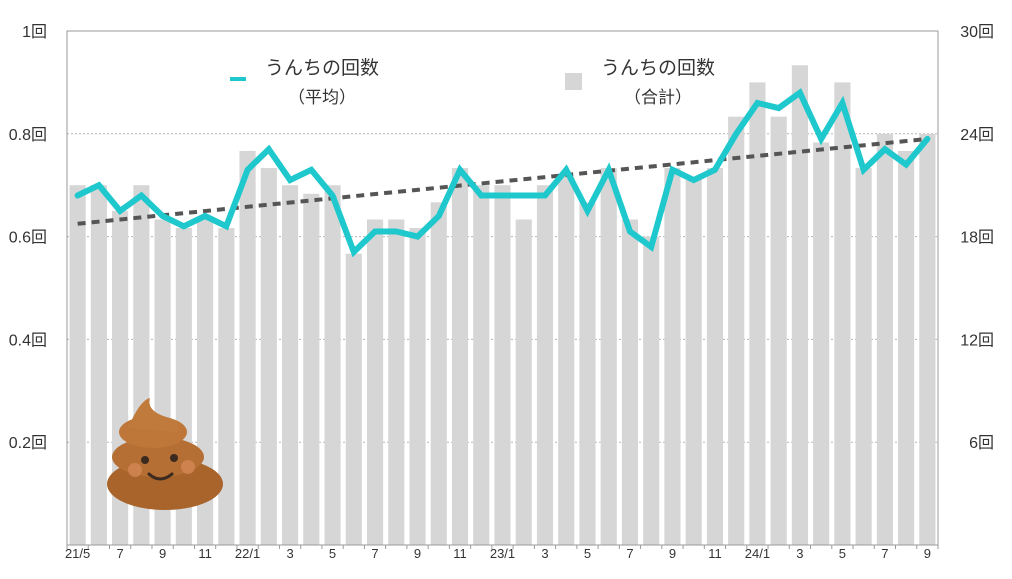 The width and height of the screenshot is (1012, 579). What do you see at coordinates (28, 443) in the screenshot?
I see `y-left-tick-label: 0.2回` at bounding box center [28, 443].